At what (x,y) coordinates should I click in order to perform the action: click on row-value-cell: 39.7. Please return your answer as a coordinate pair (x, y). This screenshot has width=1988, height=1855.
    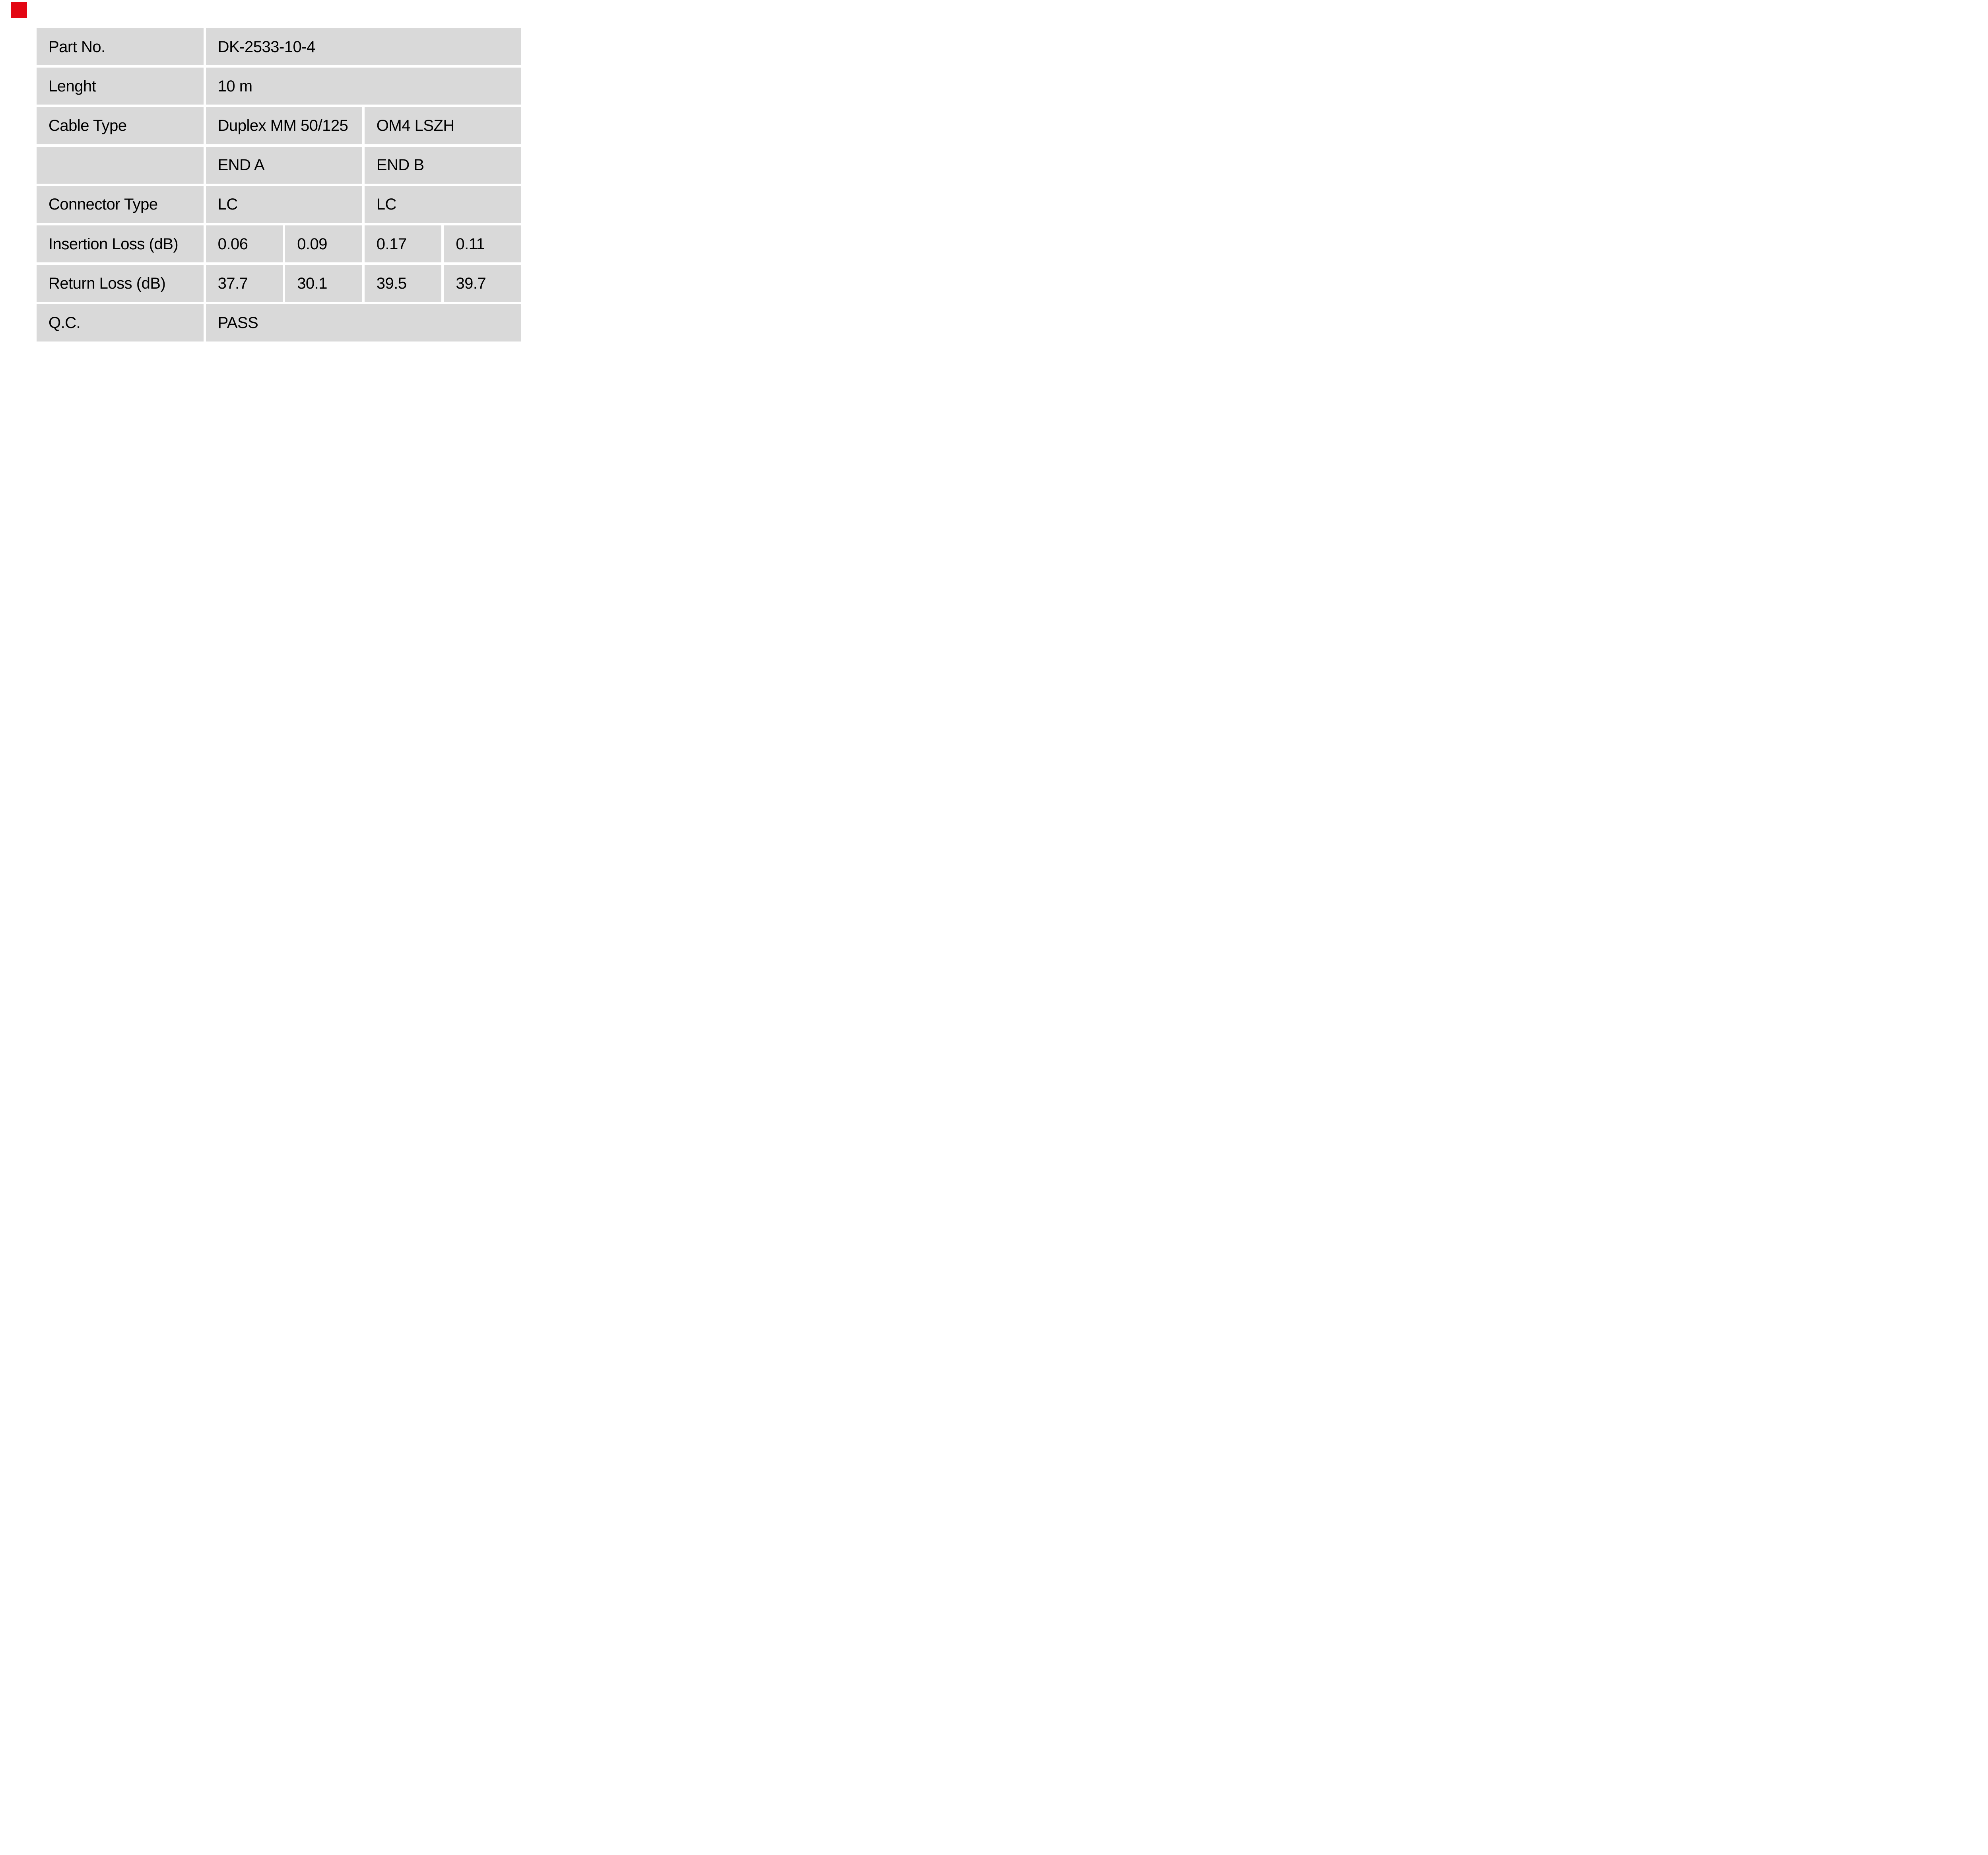
    Looking at the image, I should click on (482, 283).